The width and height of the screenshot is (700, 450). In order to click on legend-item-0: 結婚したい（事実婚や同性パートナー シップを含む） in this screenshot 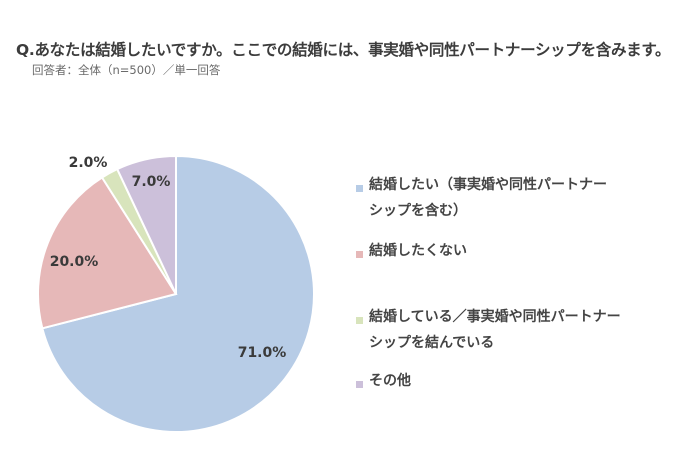, I will do `click(512, 200)`.